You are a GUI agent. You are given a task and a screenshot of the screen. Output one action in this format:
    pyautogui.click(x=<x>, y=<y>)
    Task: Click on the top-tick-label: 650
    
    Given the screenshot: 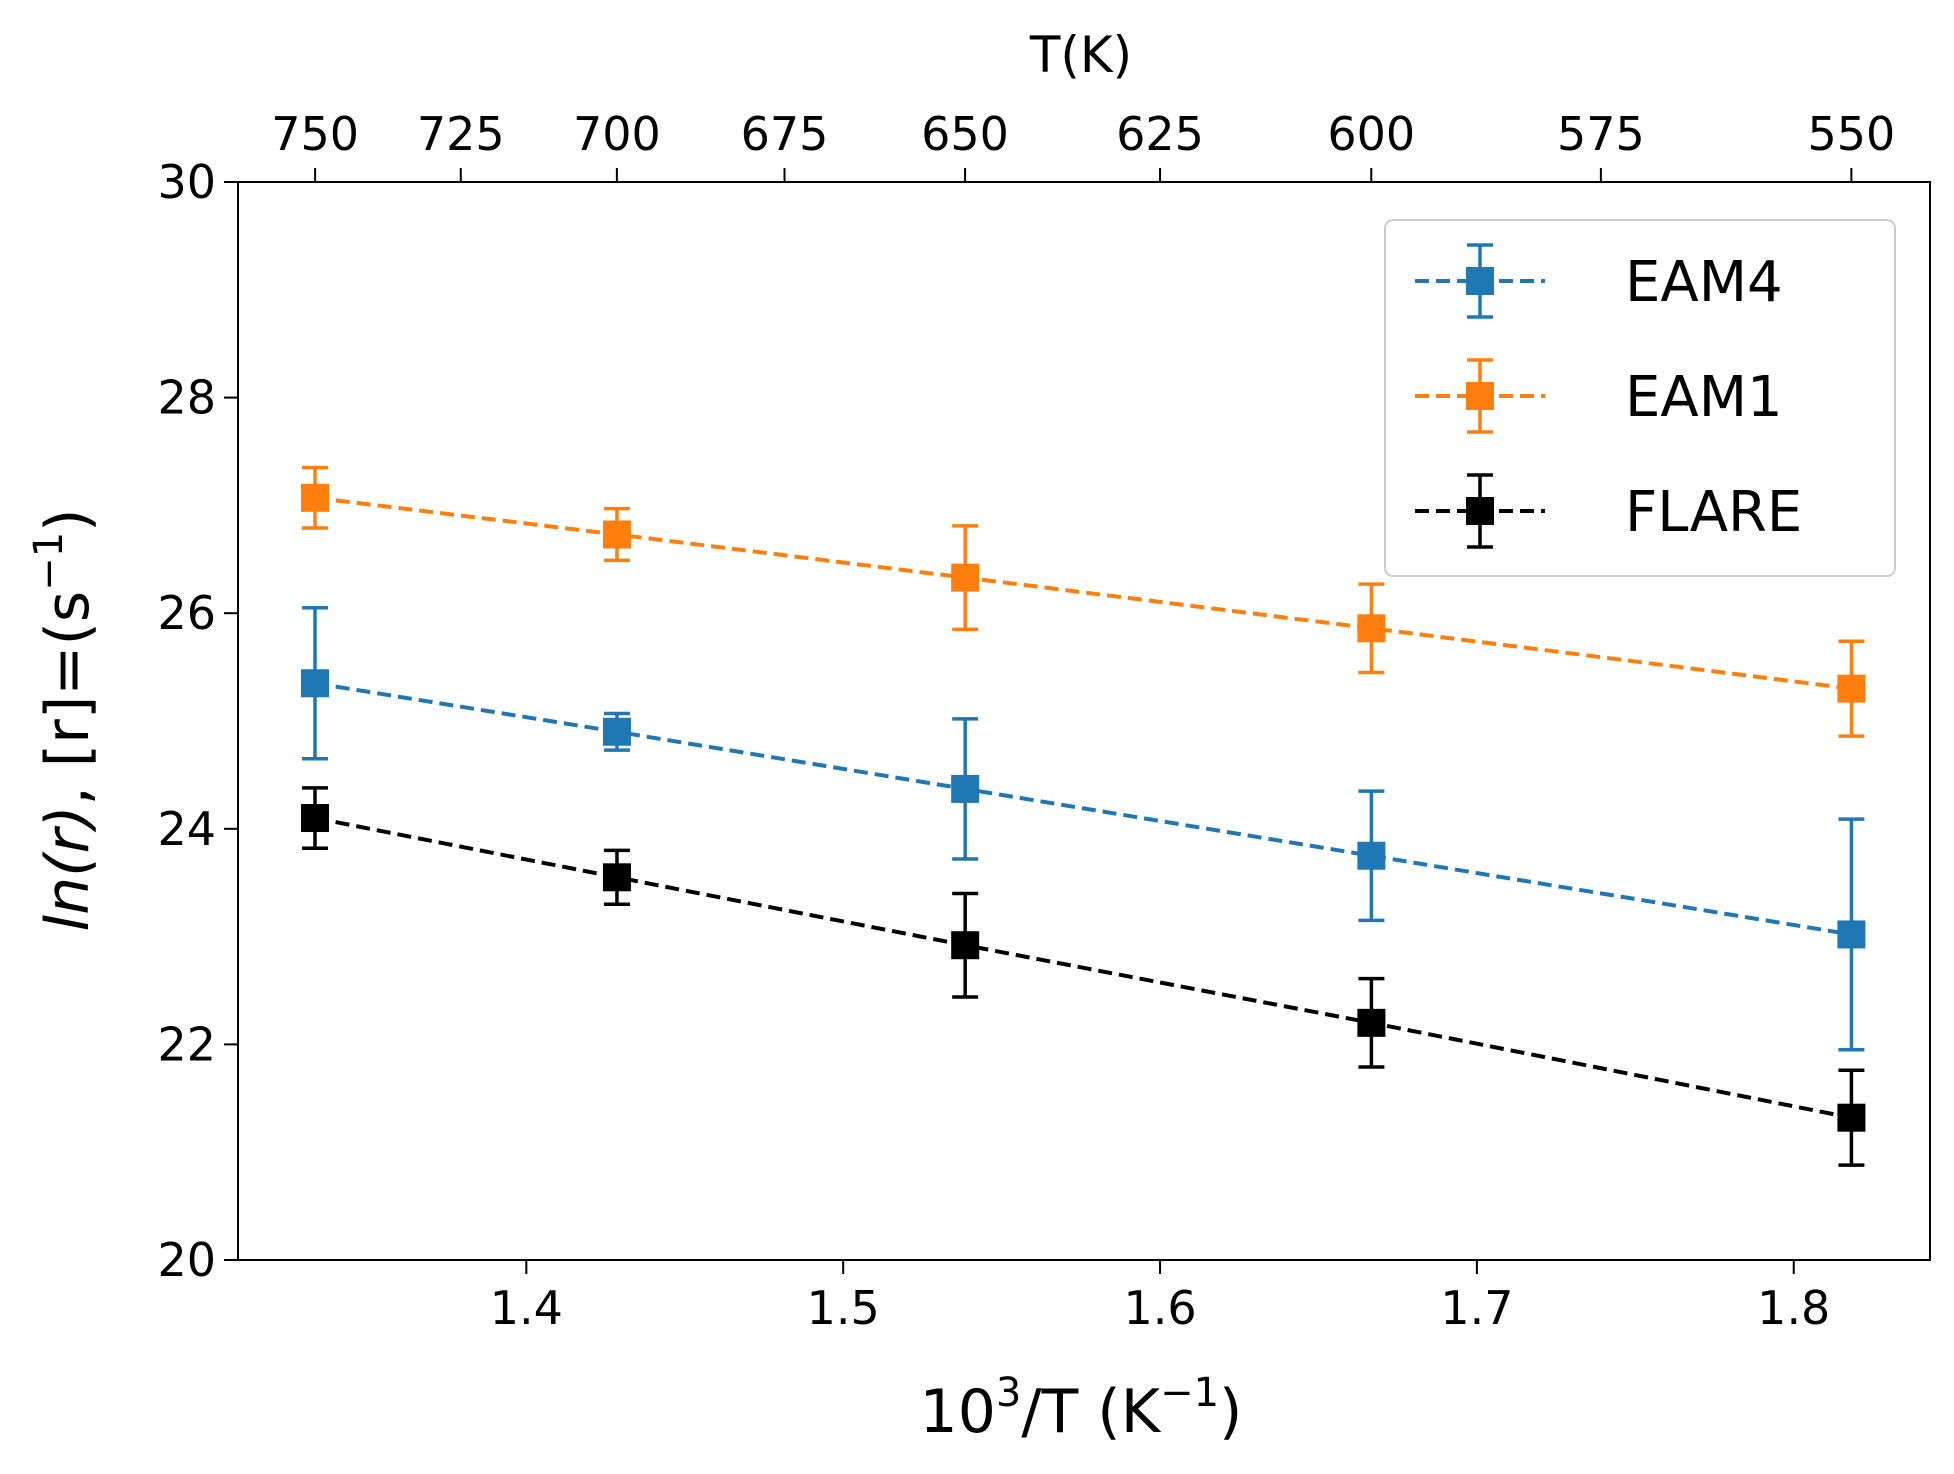 What is the action you would take?
    pyautogui.click(x=965, y=134)
    